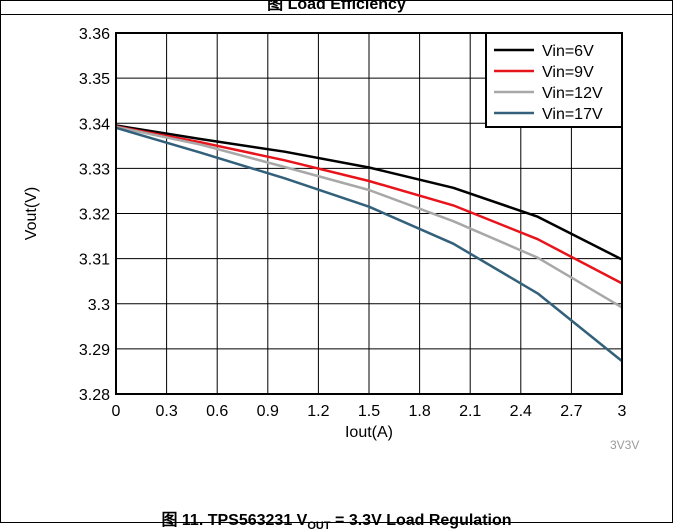 The width and height of the screenshot is (673, 532). What do you see at coordinates (94, 350) in the screenshot?
I see `y-tick-label: 3.29` at bounding box center [94, 350].